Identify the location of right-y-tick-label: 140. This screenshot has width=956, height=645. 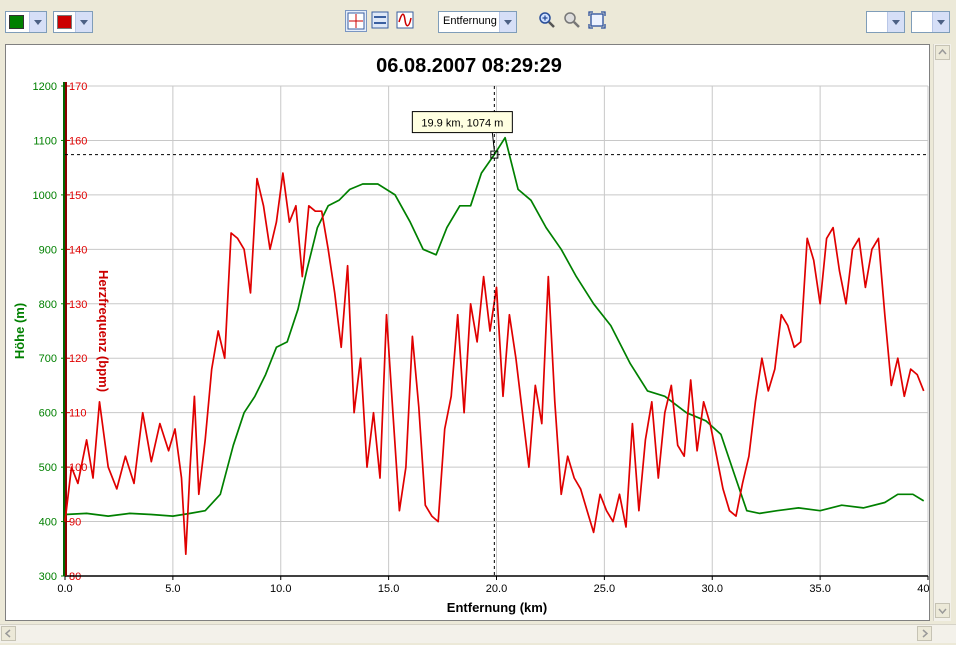
(78, 250).